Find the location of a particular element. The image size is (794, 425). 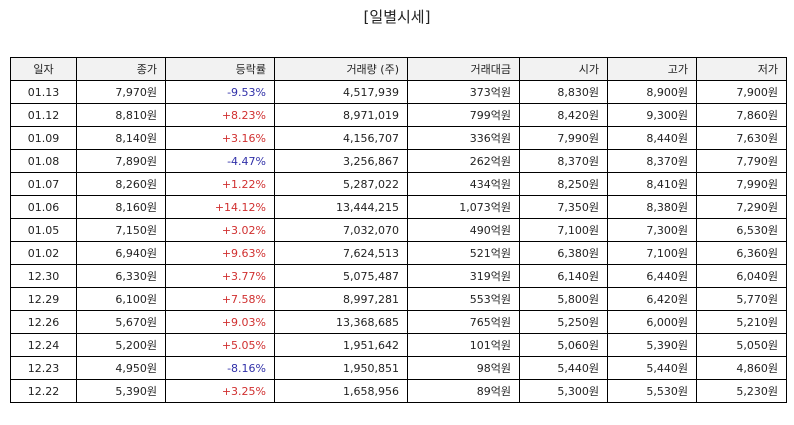

table-cell: 5,530원 is located at coordinates (652, 391).